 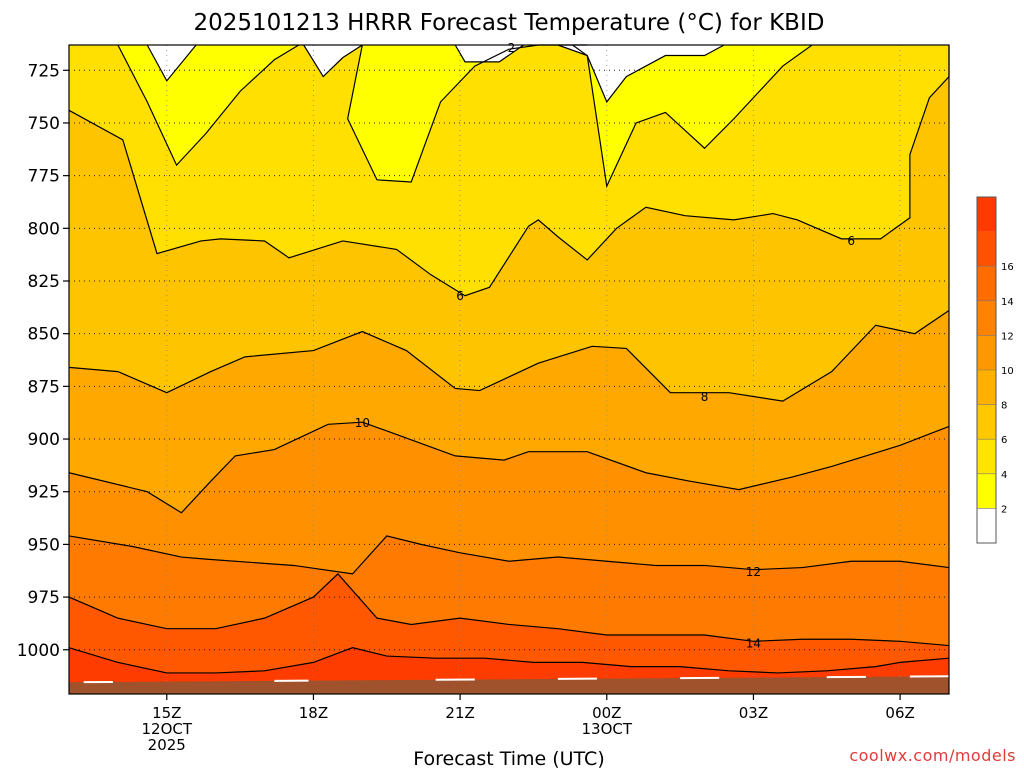 What do you see at coordinates (753, 713) in the screenshot?
I see `x-tick-label-03Z-0: 03Z` at bounding box center [753, 713].